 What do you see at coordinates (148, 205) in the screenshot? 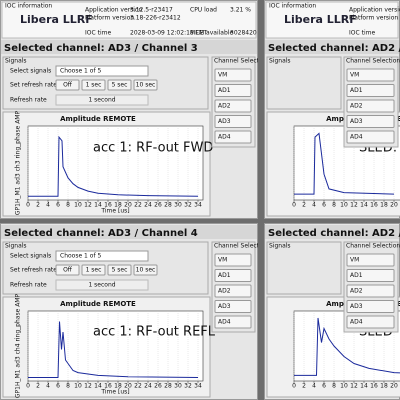
I see `x-tick-label: 24` at bounding box center [148, 205].